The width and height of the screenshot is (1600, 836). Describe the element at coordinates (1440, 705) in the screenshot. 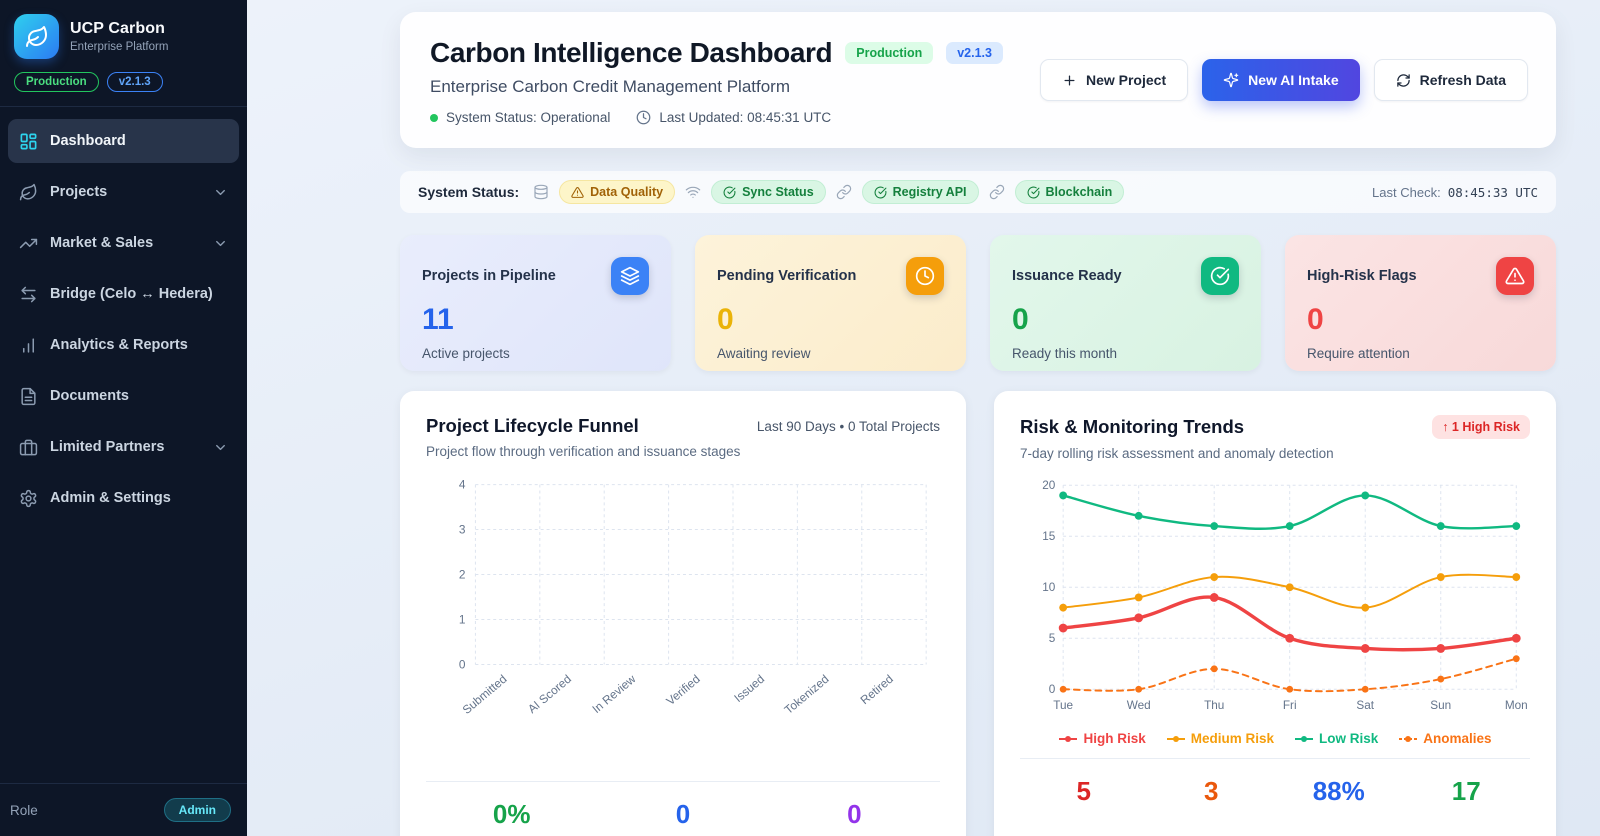

I see `svg-text: Sun` at that location.